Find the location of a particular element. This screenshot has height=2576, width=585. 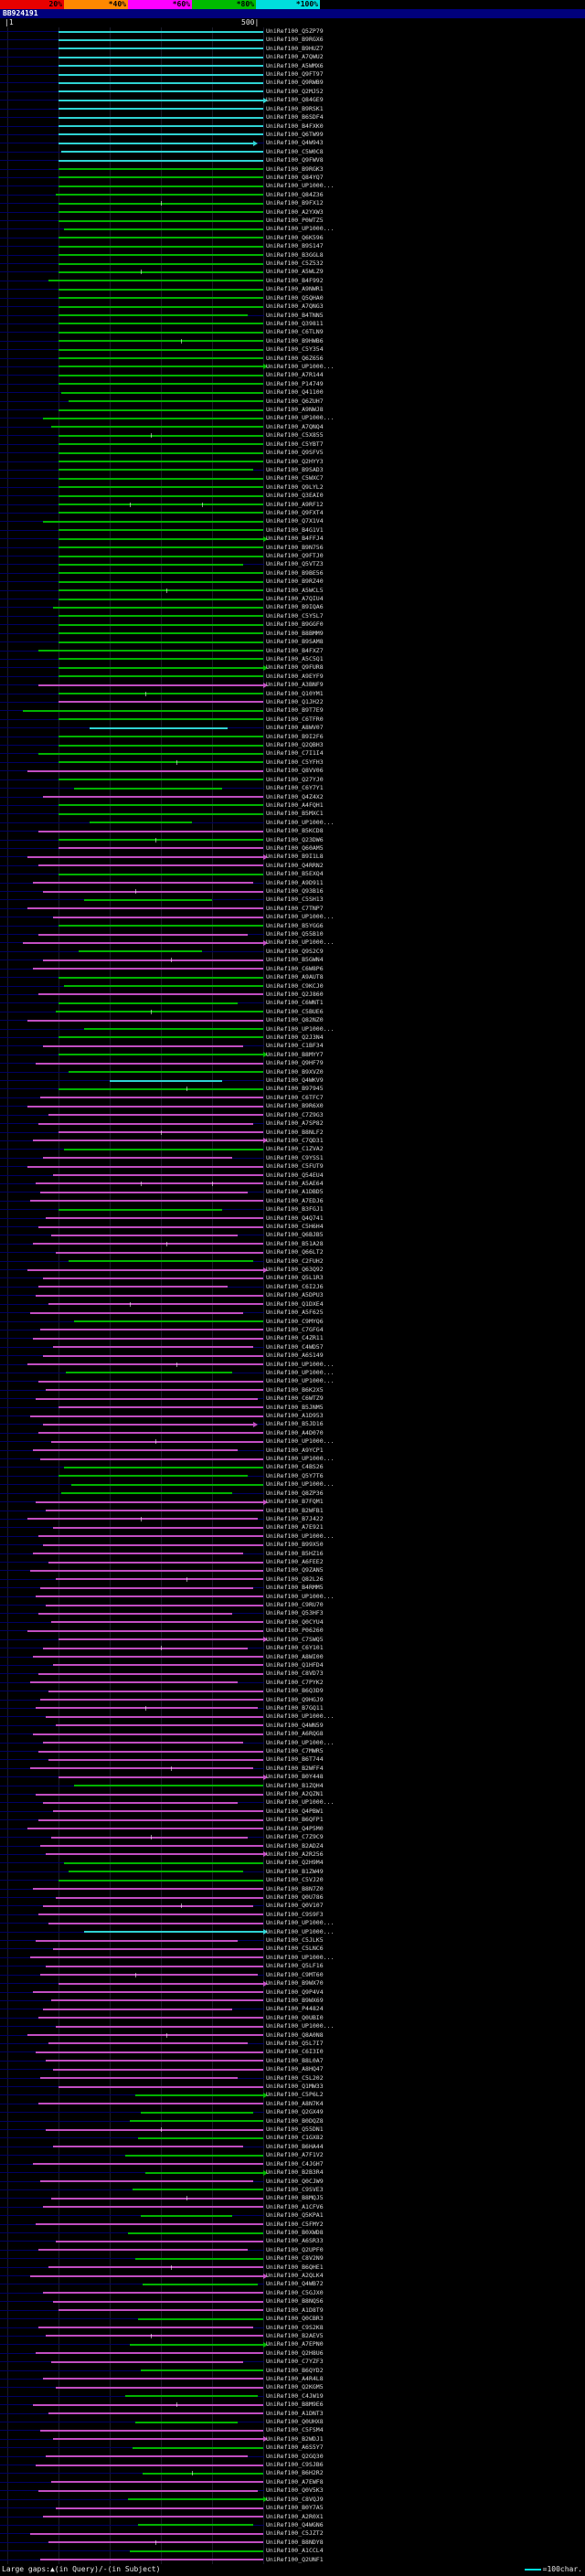

hit-row: UniRef100_Q2HYY3 is located at coordinates (293, 462).